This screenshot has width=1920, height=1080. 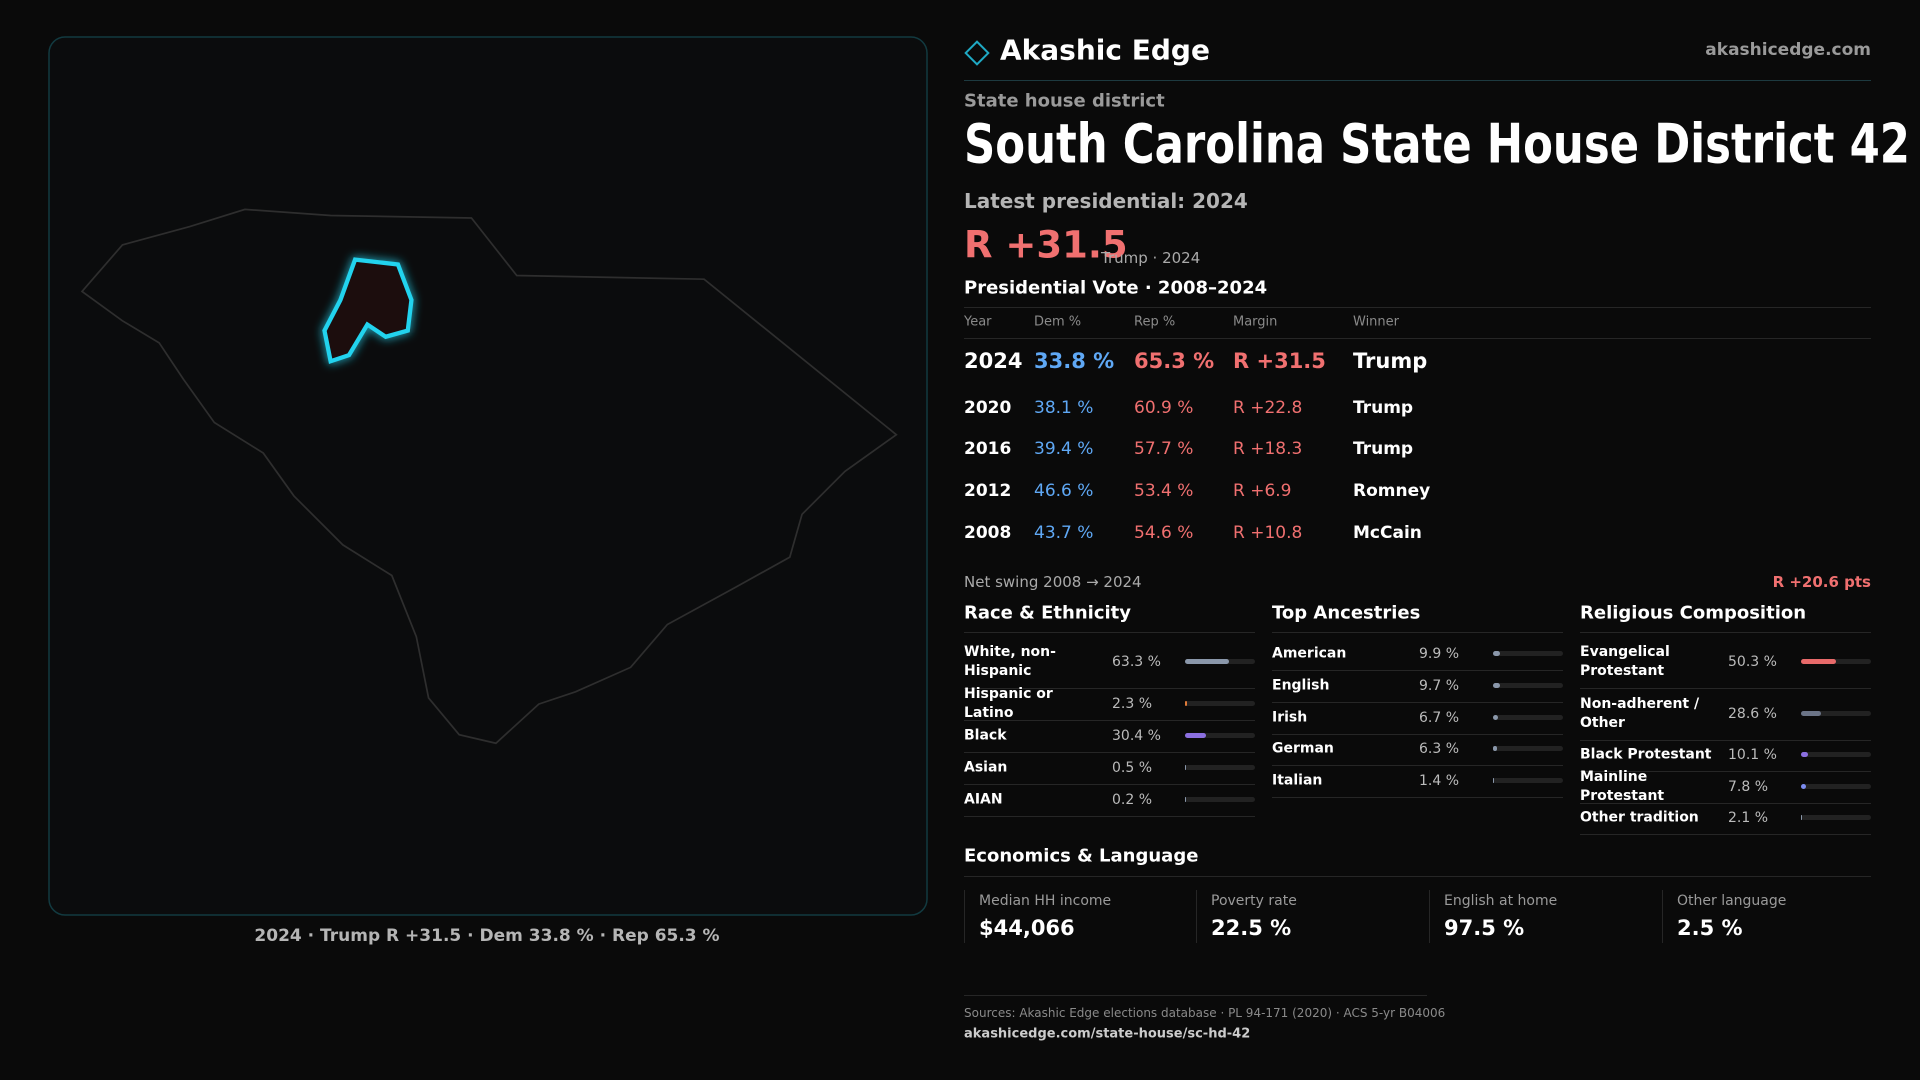 I want to click on row-value: 50.3 %, so click(x=1752, y=662).